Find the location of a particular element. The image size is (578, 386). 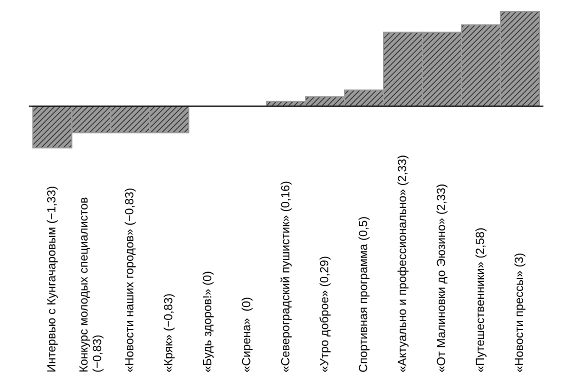

x-tick-label: «Сирена» (0) is located at coordinates (247, 335).